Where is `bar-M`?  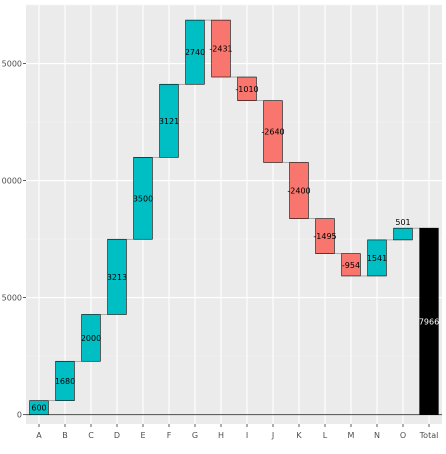 bar-M is located at coordinates (351, 265).